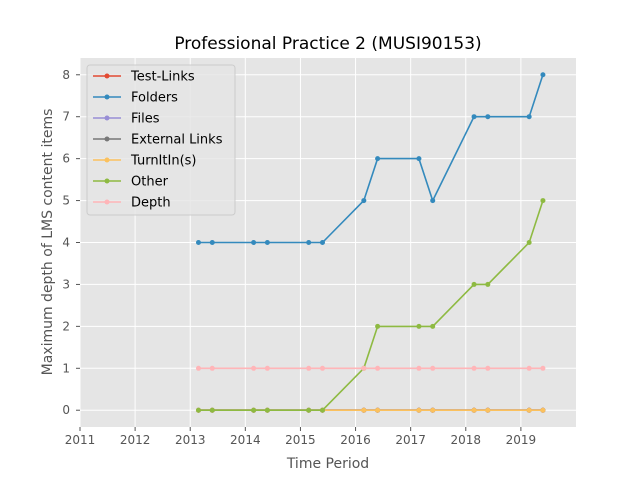  What do you see at coordinates (370, 368) in the screenshot?
I see `series-depth` at bounding box center [370, 368].